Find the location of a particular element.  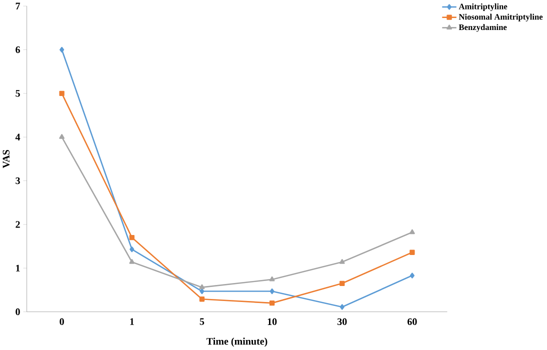

legend-label: Amitriptyline is located at coordinates (483, 8).